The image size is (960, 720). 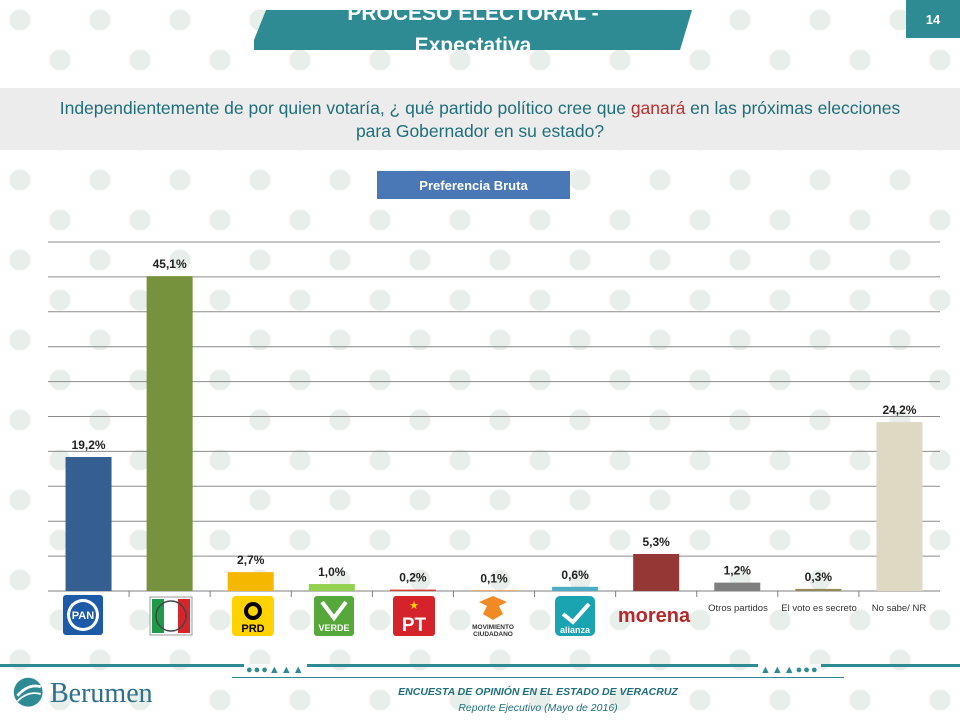 I want to click on movimiento-ciudadano-logo-icon: MOVIMIENTO CIUDADANO, so click(x=493, y=617).